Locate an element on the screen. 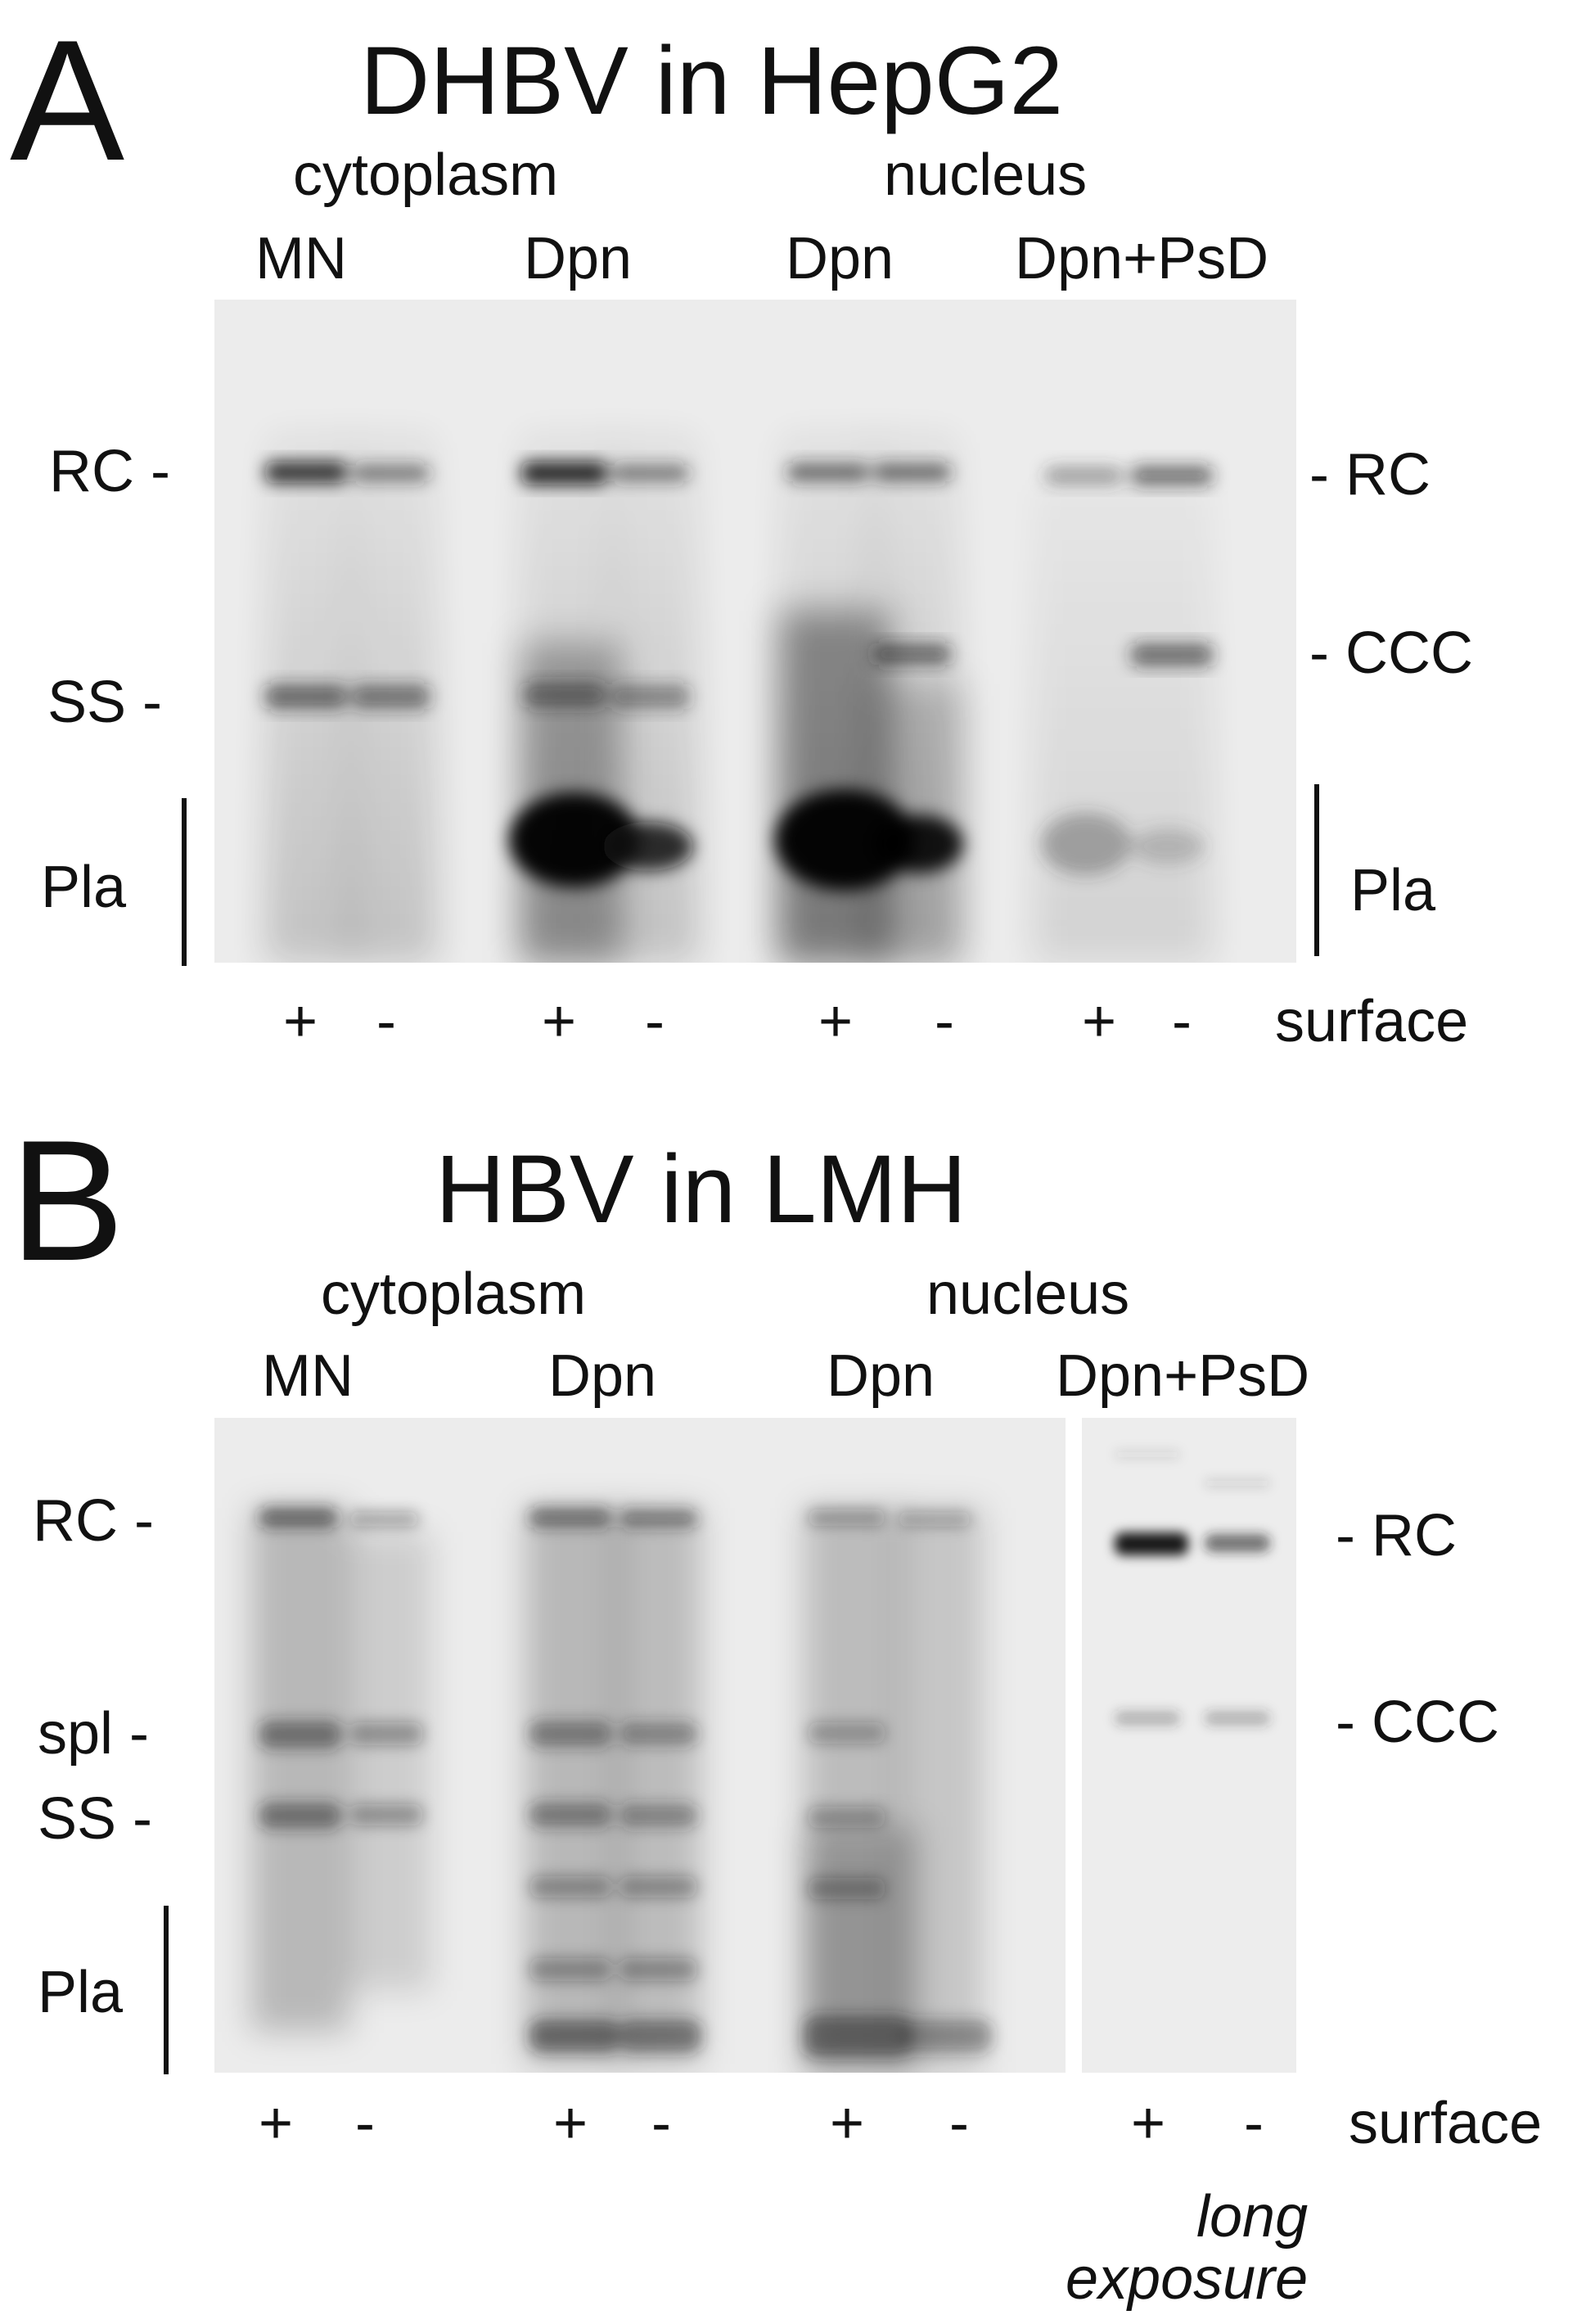 The image size is (1595, 2324). panel-b-lane-7-sign: + is located at coordinates (1148, 2123).